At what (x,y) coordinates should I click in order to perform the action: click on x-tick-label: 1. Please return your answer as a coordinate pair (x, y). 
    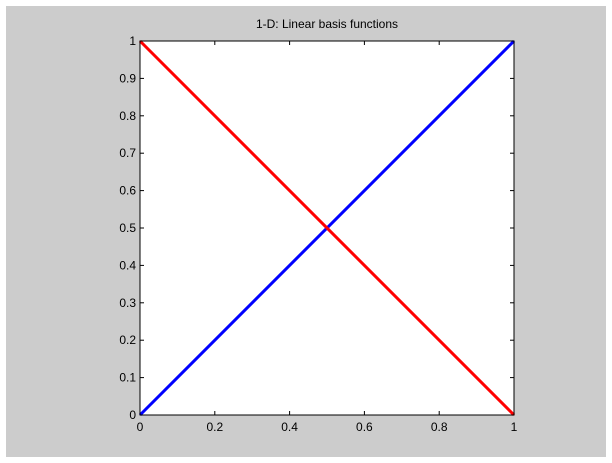
    Looking at the image, I should click on (514, 427).